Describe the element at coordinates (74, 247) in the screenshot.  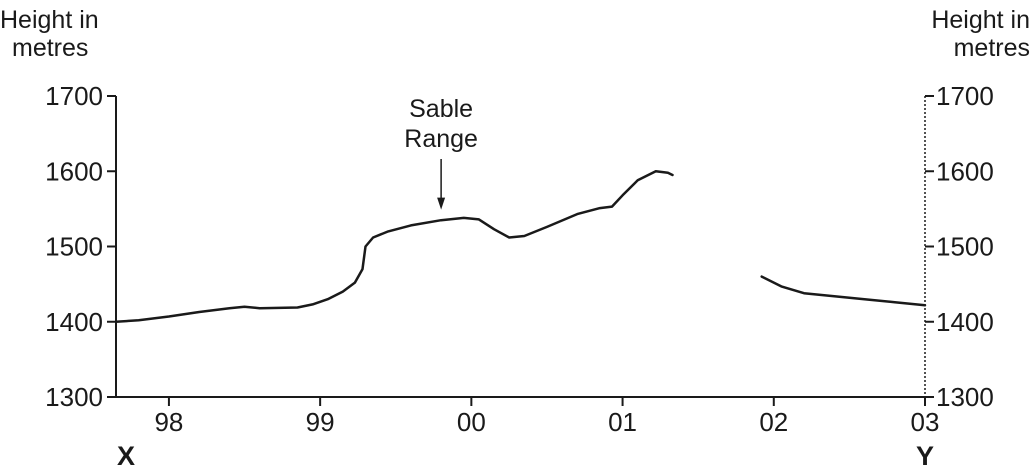
I see `left-y-tick-label: 1500` at that location.